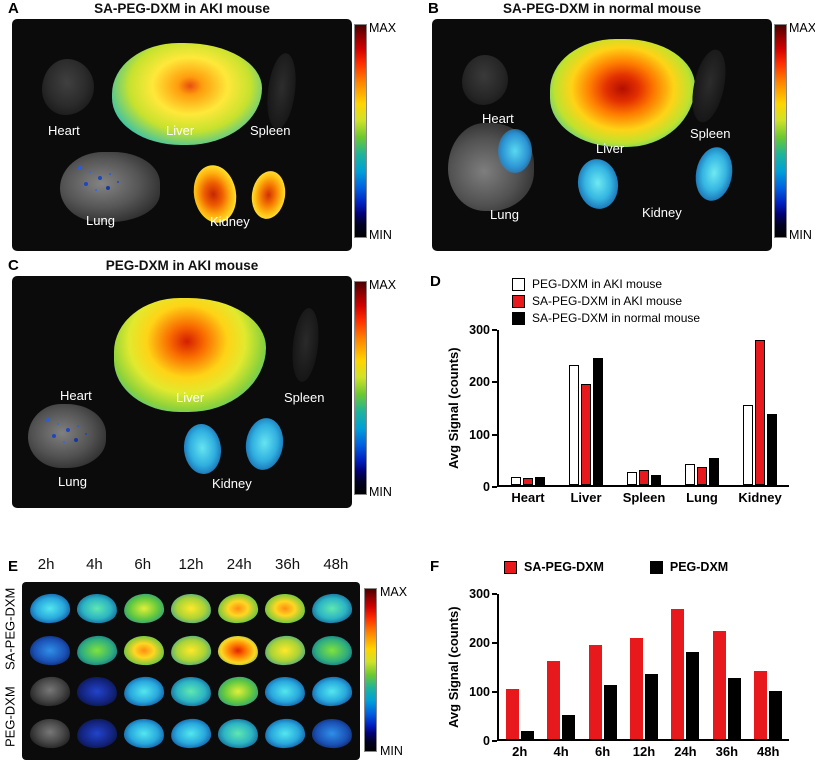 This screenshot has width=815, height=773. I want to click on lung-fluorescence-patch, so click(515, 151).